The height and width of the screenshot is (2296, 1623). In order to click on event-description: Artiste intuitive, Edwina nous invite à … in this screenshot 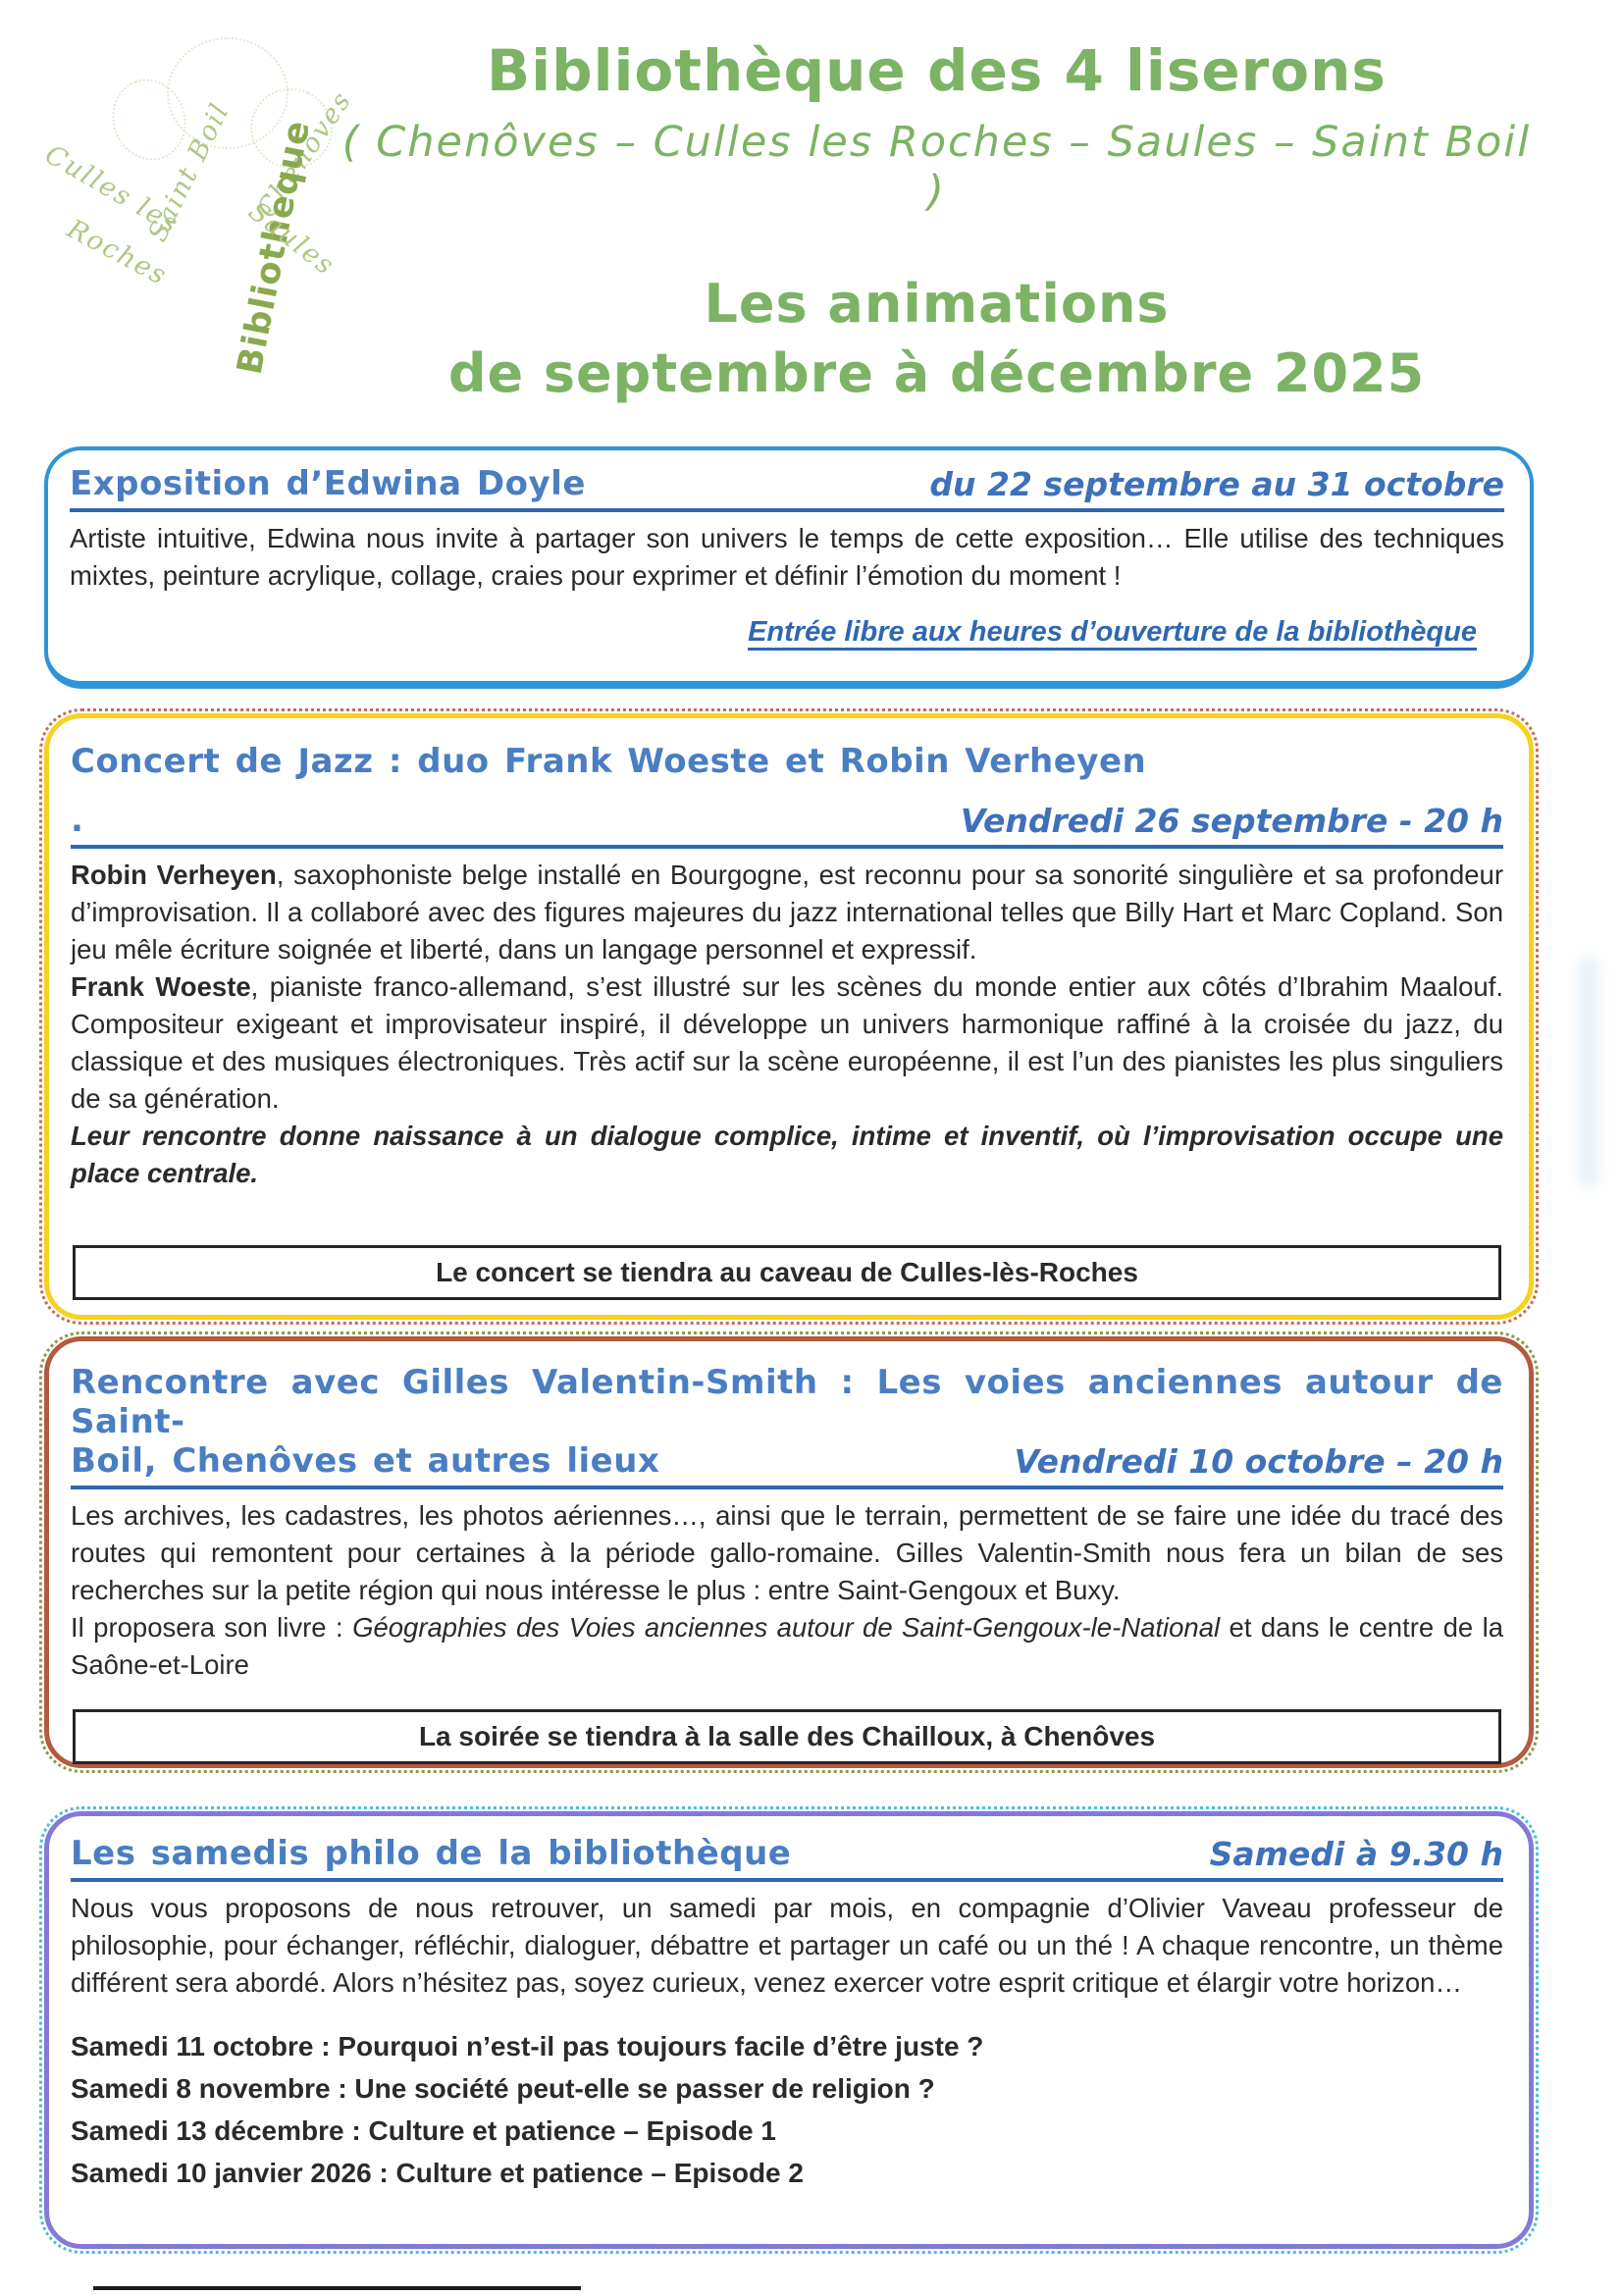, I will do `click(787, 557)`.